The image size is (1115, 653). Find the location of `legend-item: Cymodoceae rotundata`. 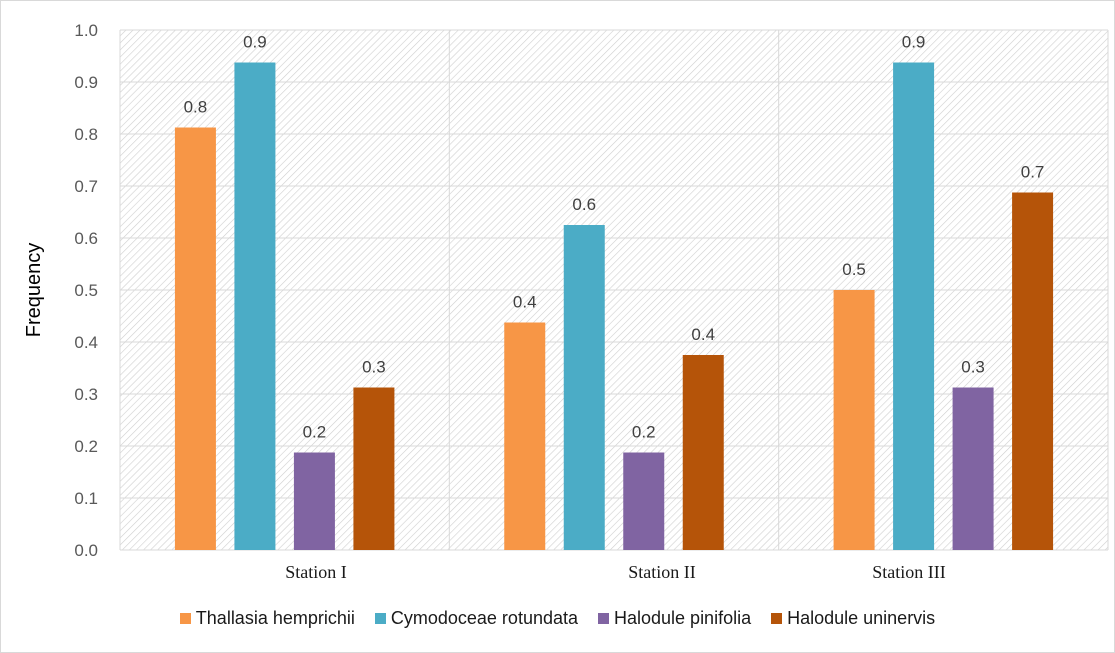

legend-item: Cymodoceae rotundata is located at coordinates (476, 618).